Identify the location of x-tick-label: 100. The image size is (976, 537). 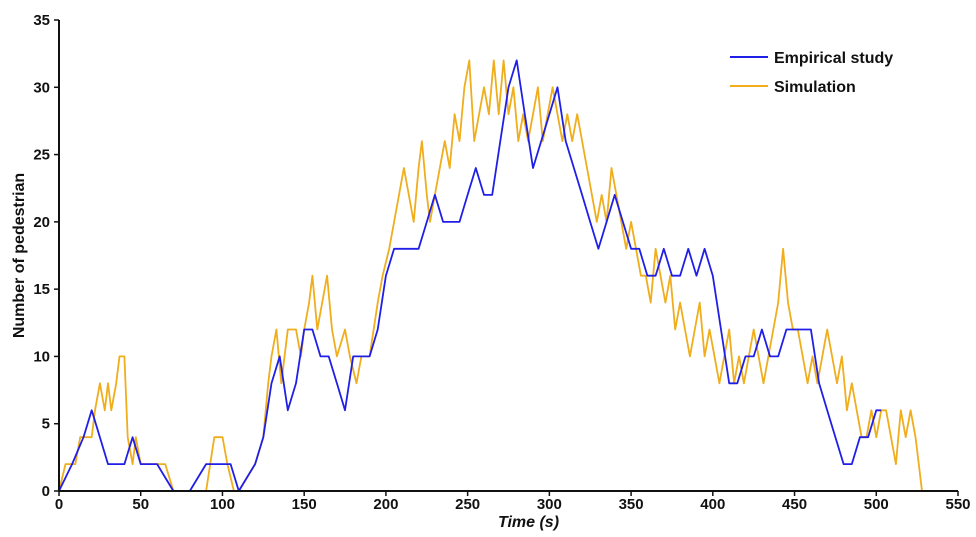
(222, 504).